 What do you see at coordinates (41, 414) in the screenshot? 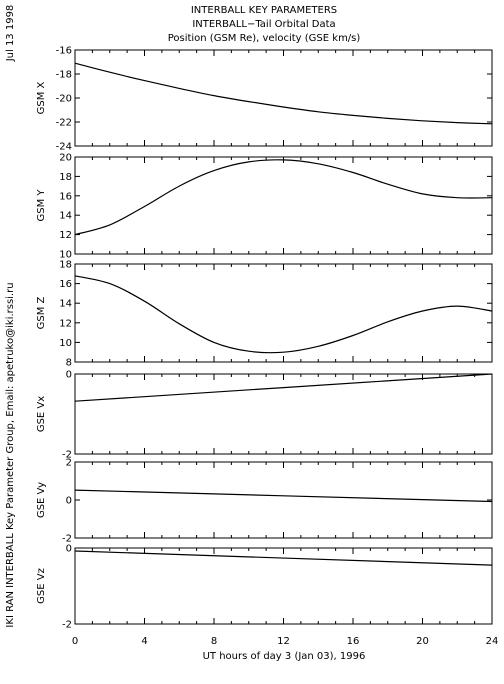
I see `y-axis-label: GSE Vx` at bounding box center [41, 414].